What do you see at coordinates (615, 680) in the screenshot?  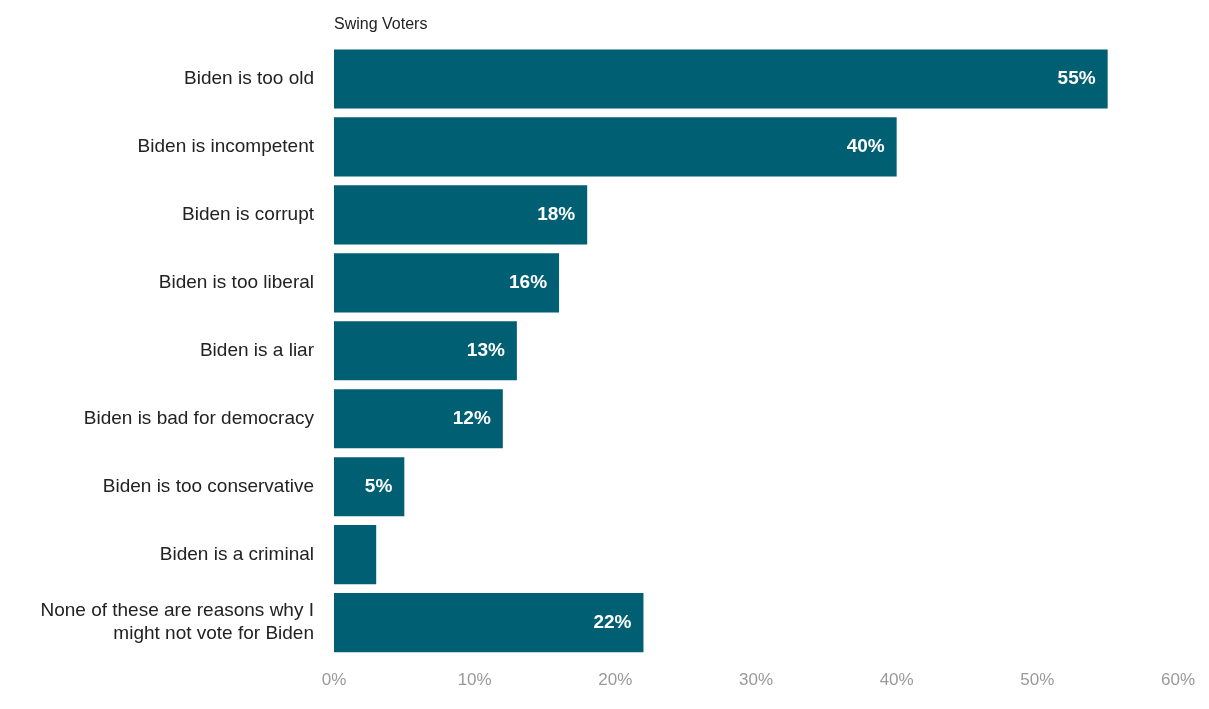 I see `x-tick-label: 20%` at bounding box center [615, 680].